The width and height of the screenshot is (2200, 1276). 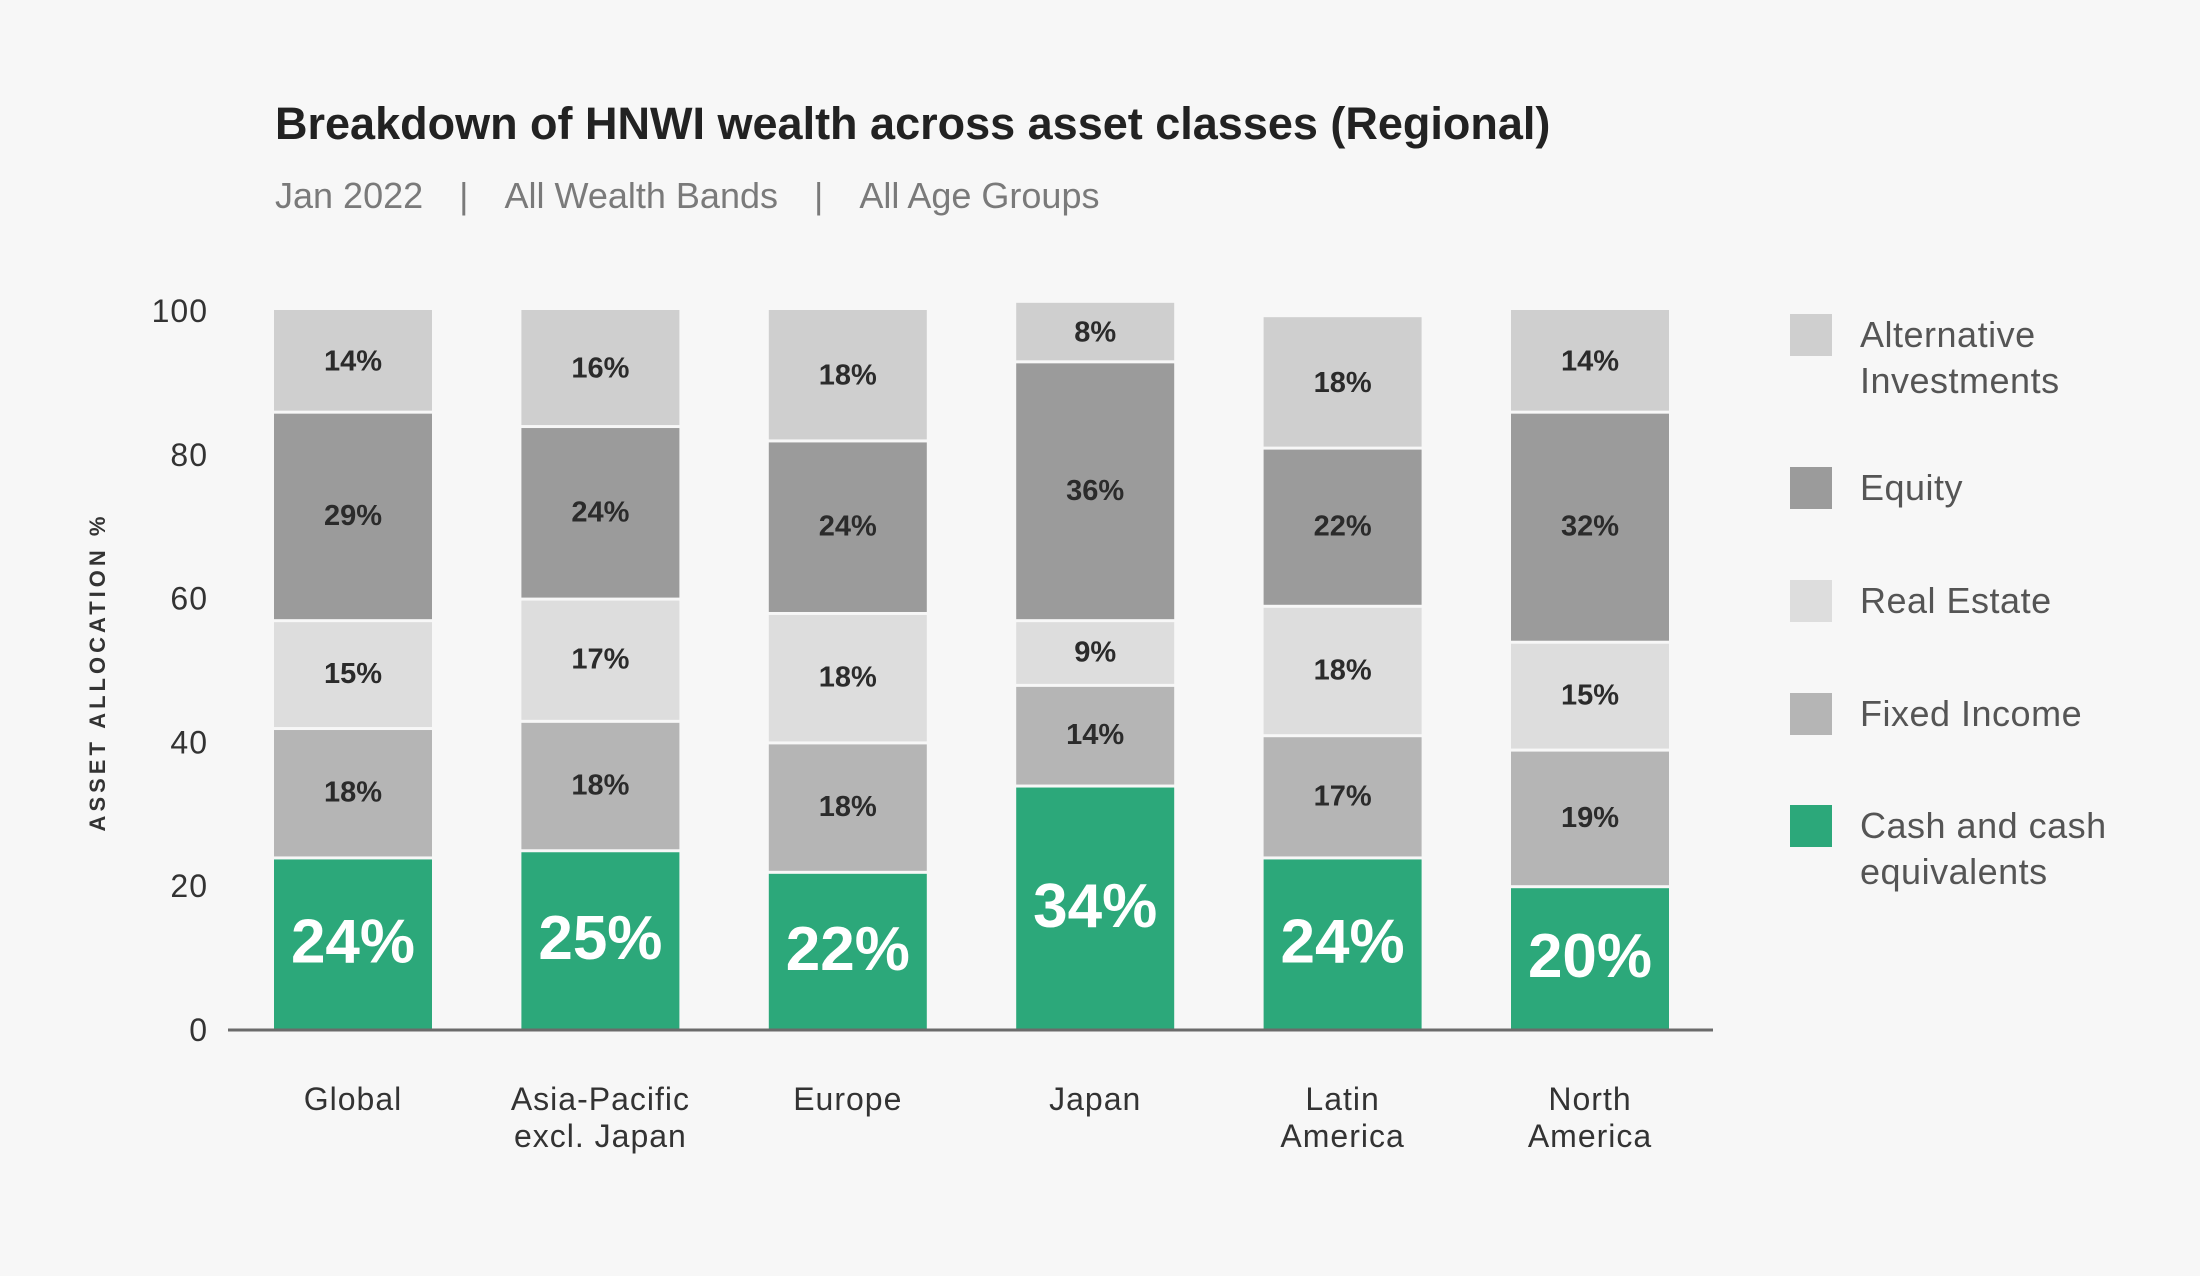 What do you see at coordinates (847, 1099) in the screenshot?
I see `x-tick-label: Europe` at bounding box center [847, 1099].